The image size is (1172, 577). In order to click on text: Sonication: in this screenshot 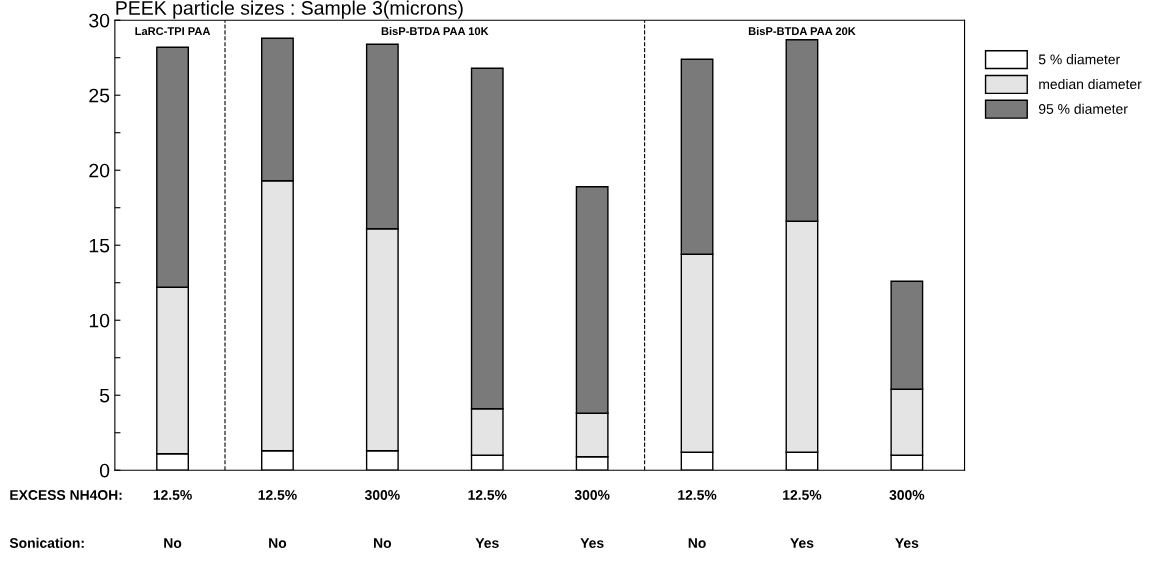, I will do `click(46, 542)`.